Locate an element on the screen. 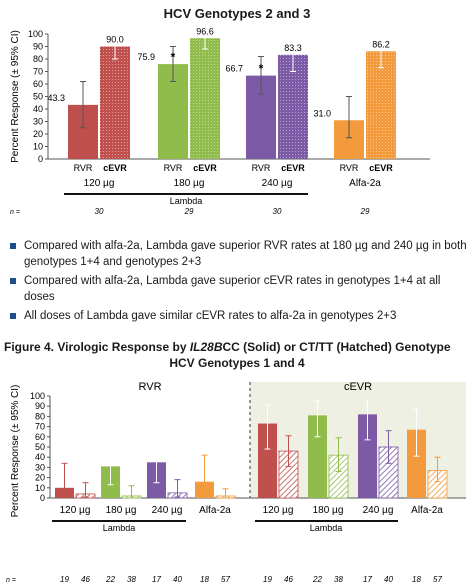  data-label: 96.6 is located at coordinates (205, 31).